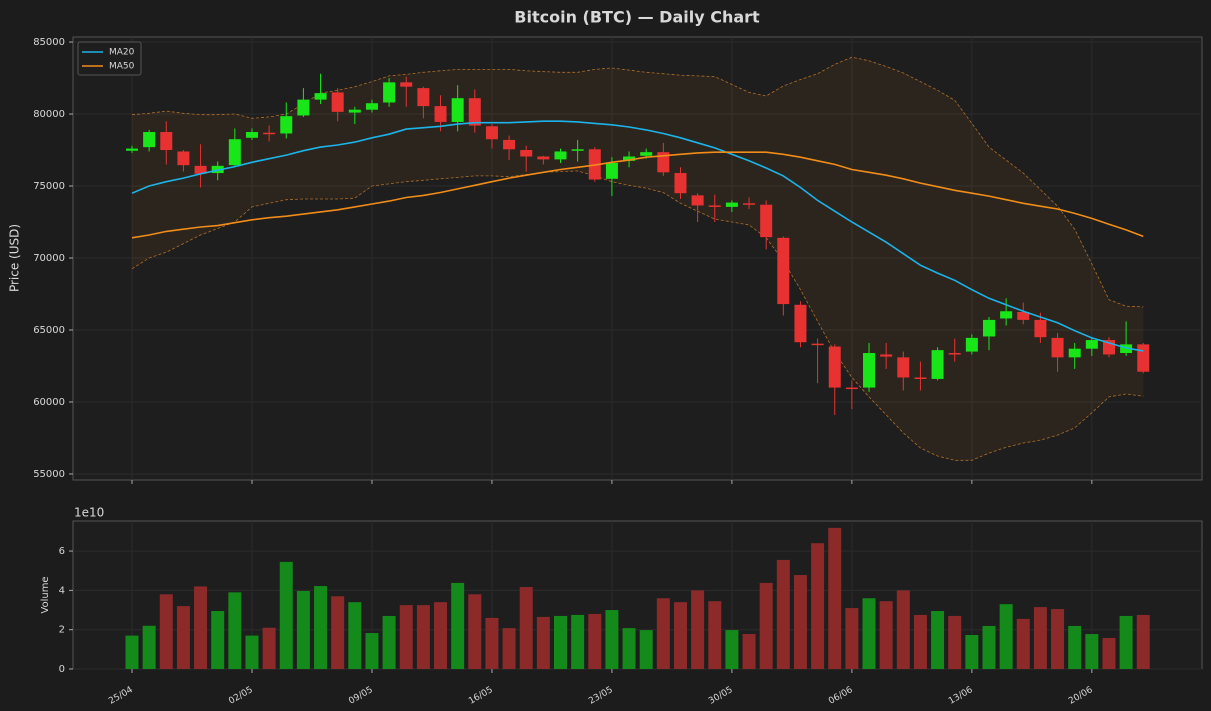  Describe the element at coordinates (49, 114) in the screenshot. I see `y-tick-label: 80000` at that location.